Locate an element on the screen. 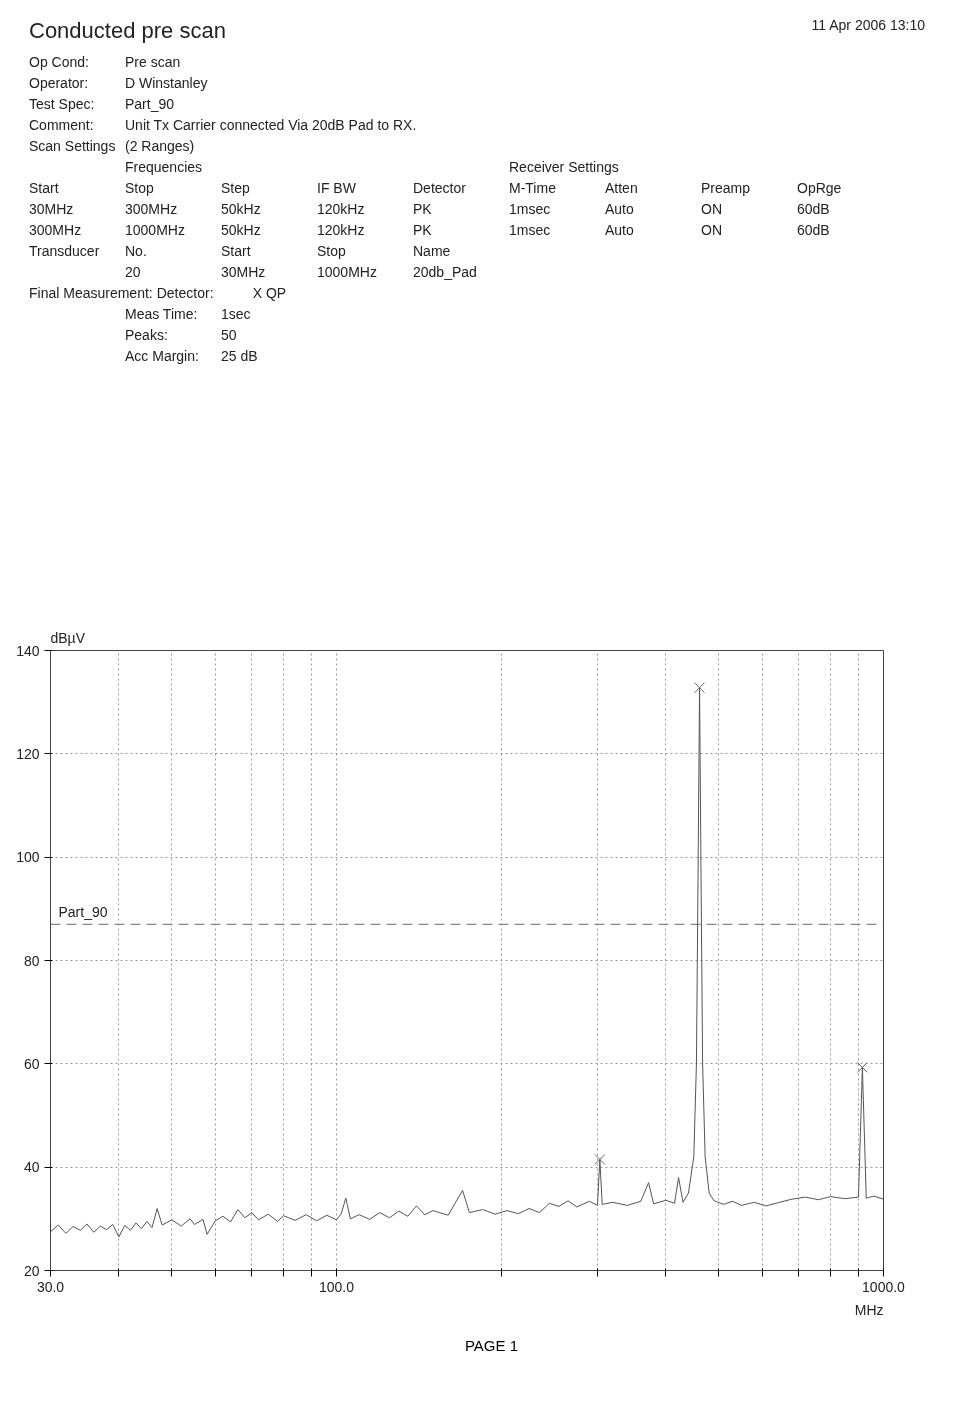 The width and height of the screenshot is (973, 1416). text: Final Measurement: Detector: X QP is located at coordinates (158, 293).